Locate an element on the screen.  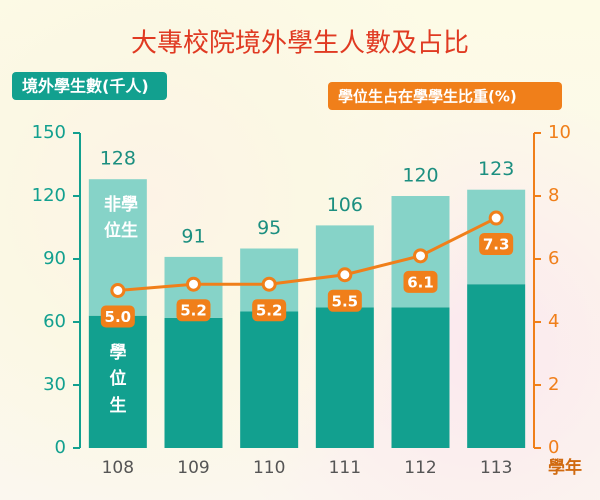
chart-title: 大專校院境外學生人數及占比 is located at coordinates (300, 44).